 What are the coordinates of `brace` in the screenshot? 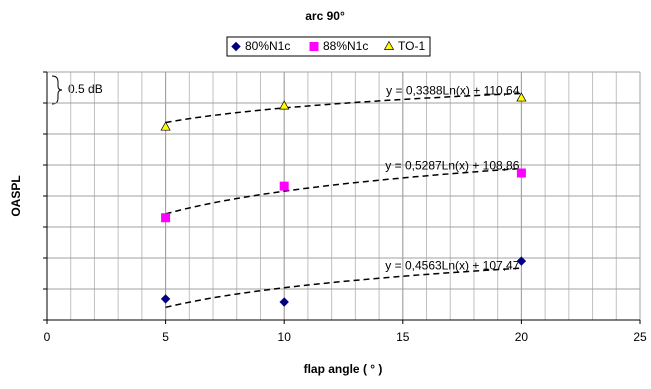 It's located at (57, 90).